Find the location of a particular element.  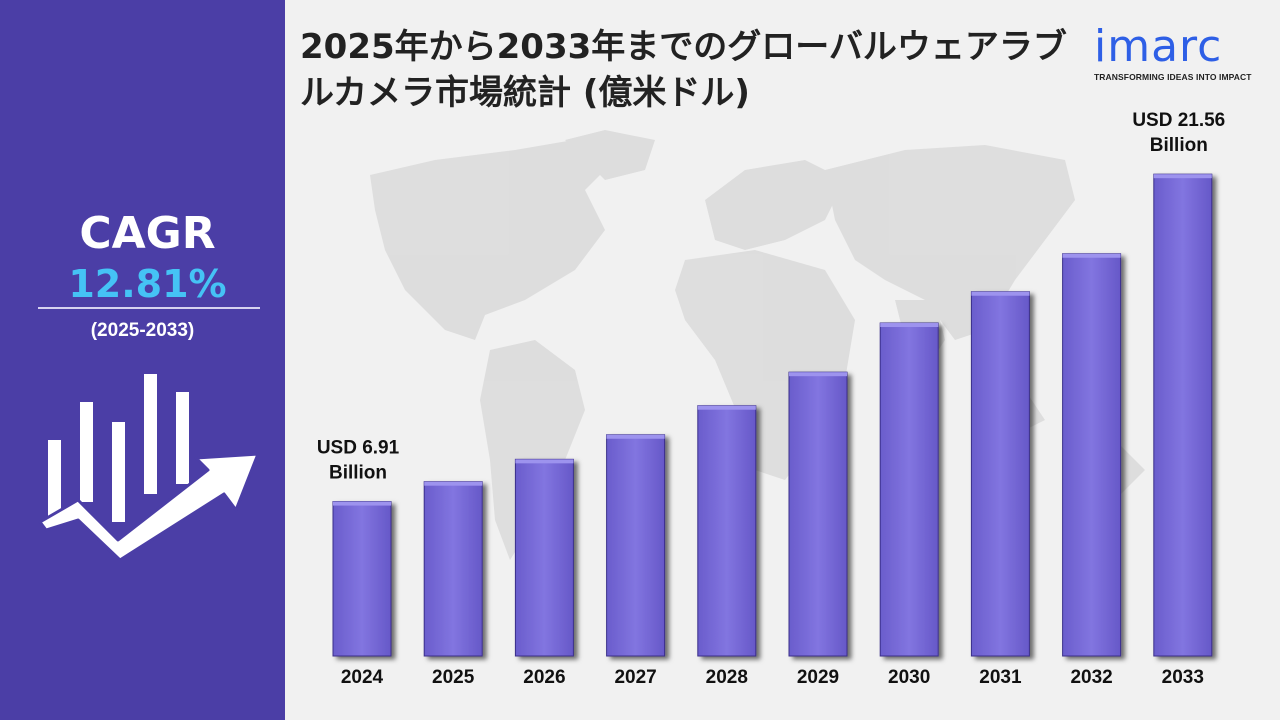

x-tick-2033: 2033 is located at coordinates (1183, 677).